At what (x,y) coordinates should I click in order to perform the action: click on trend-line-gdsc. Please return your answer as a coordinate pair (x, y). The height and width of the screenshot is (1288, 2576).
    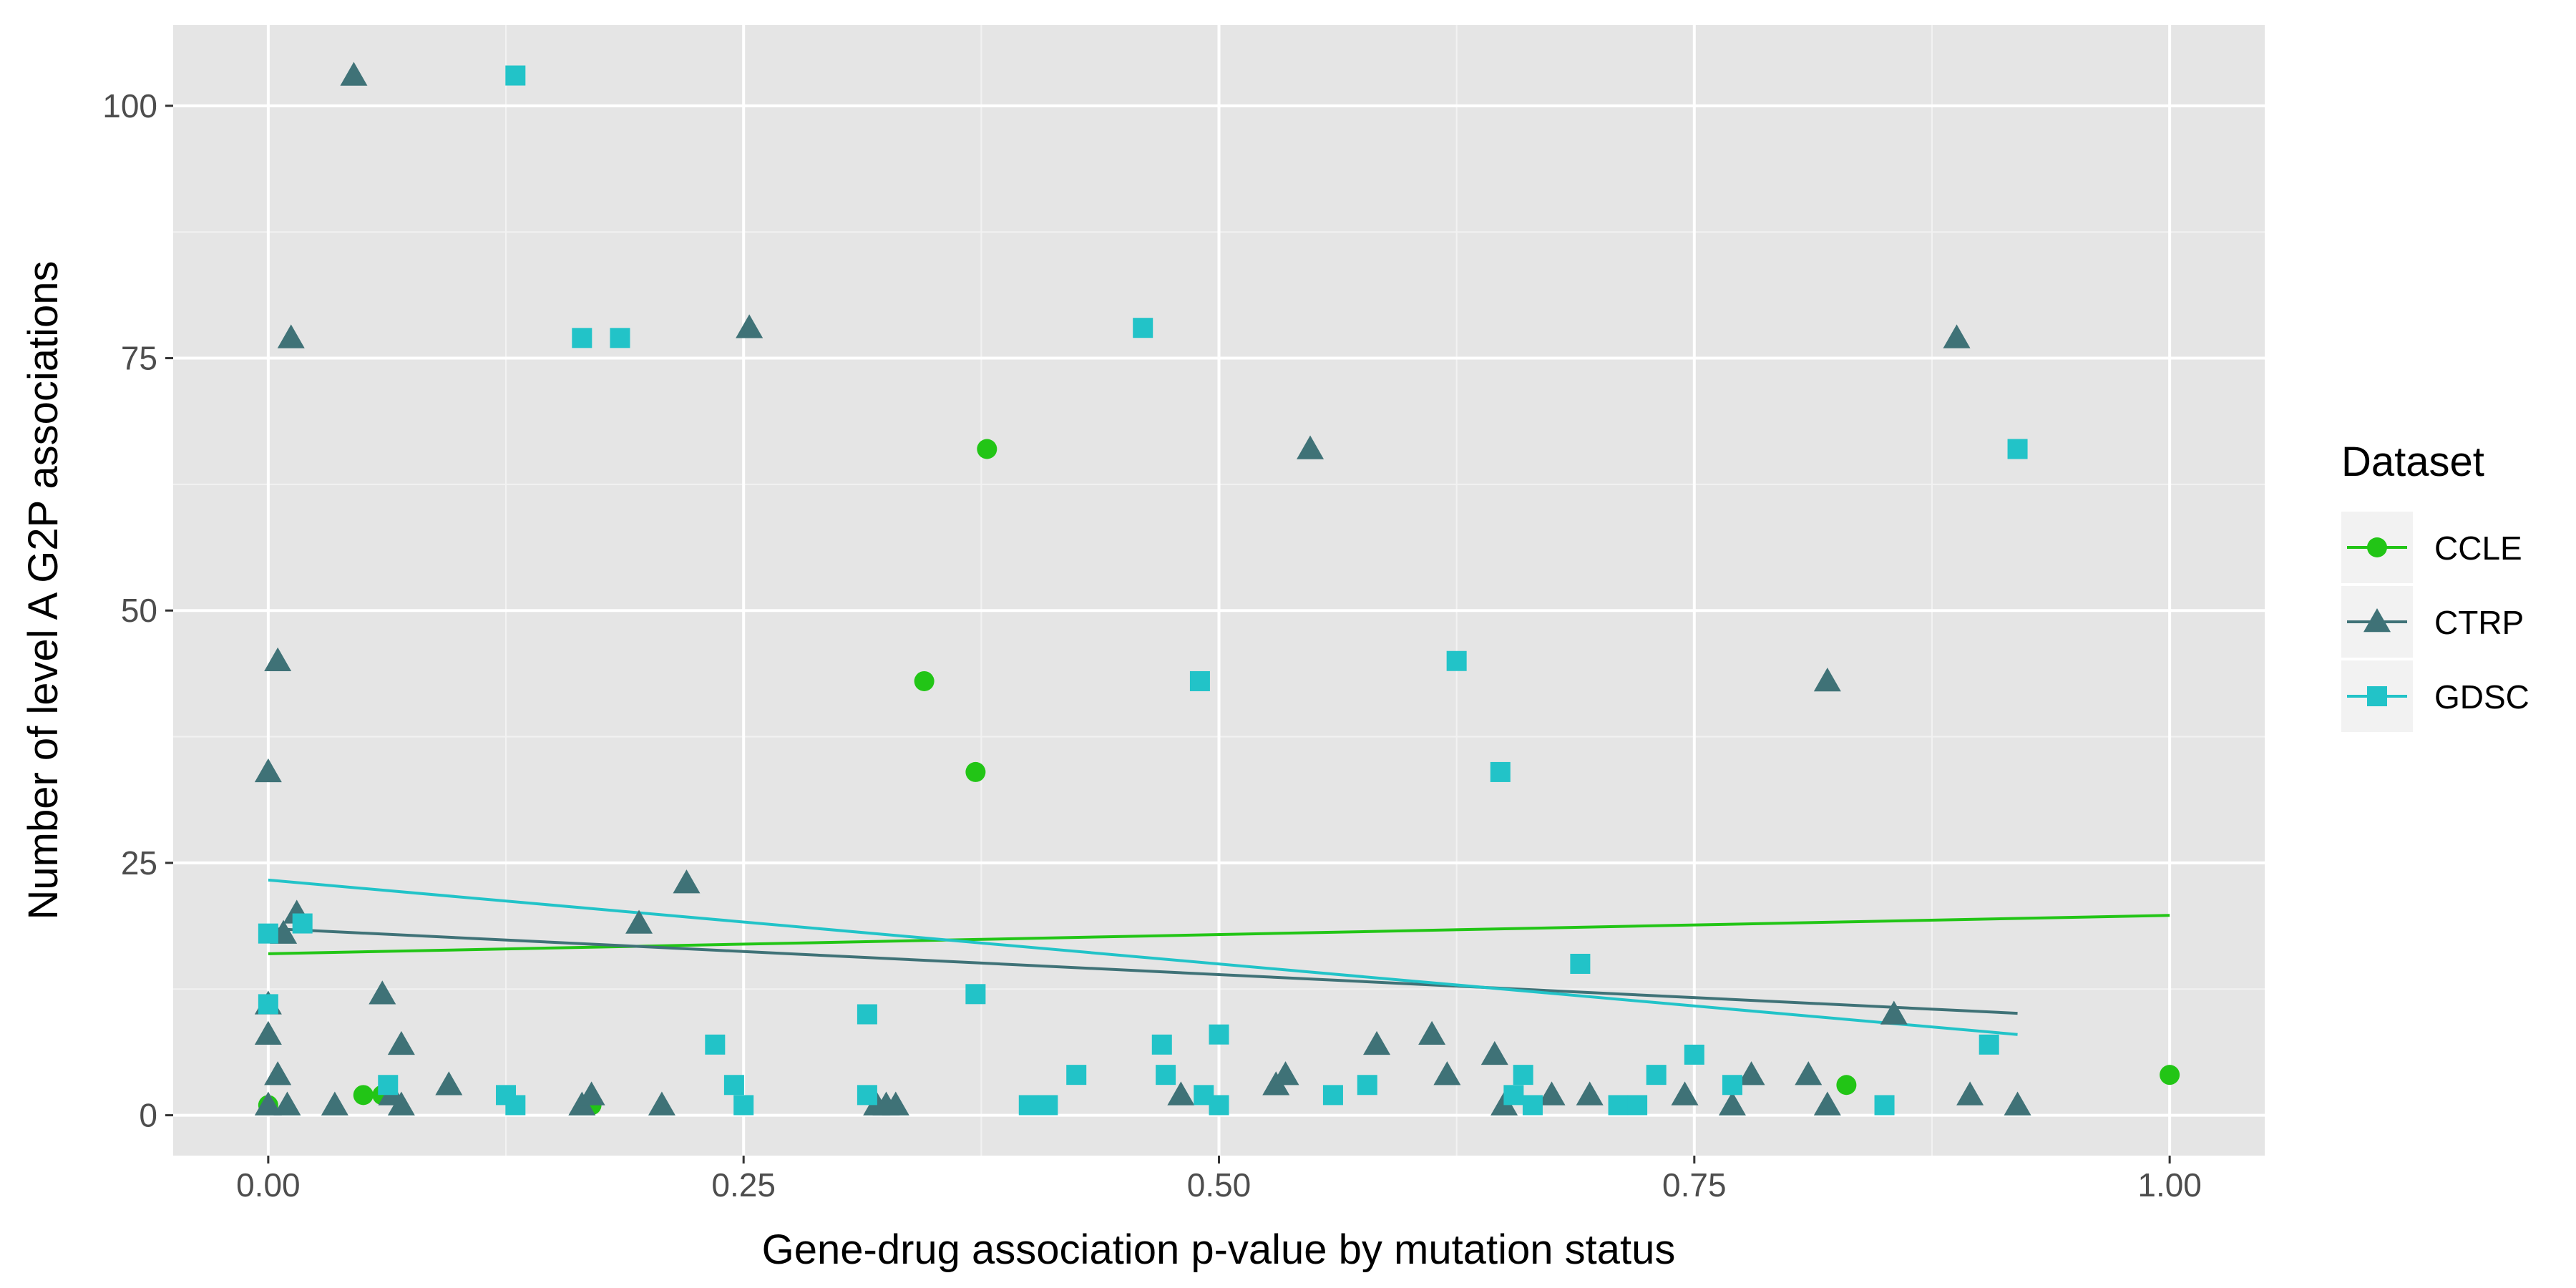
    Looking at the image, I should click on (1143, 957).